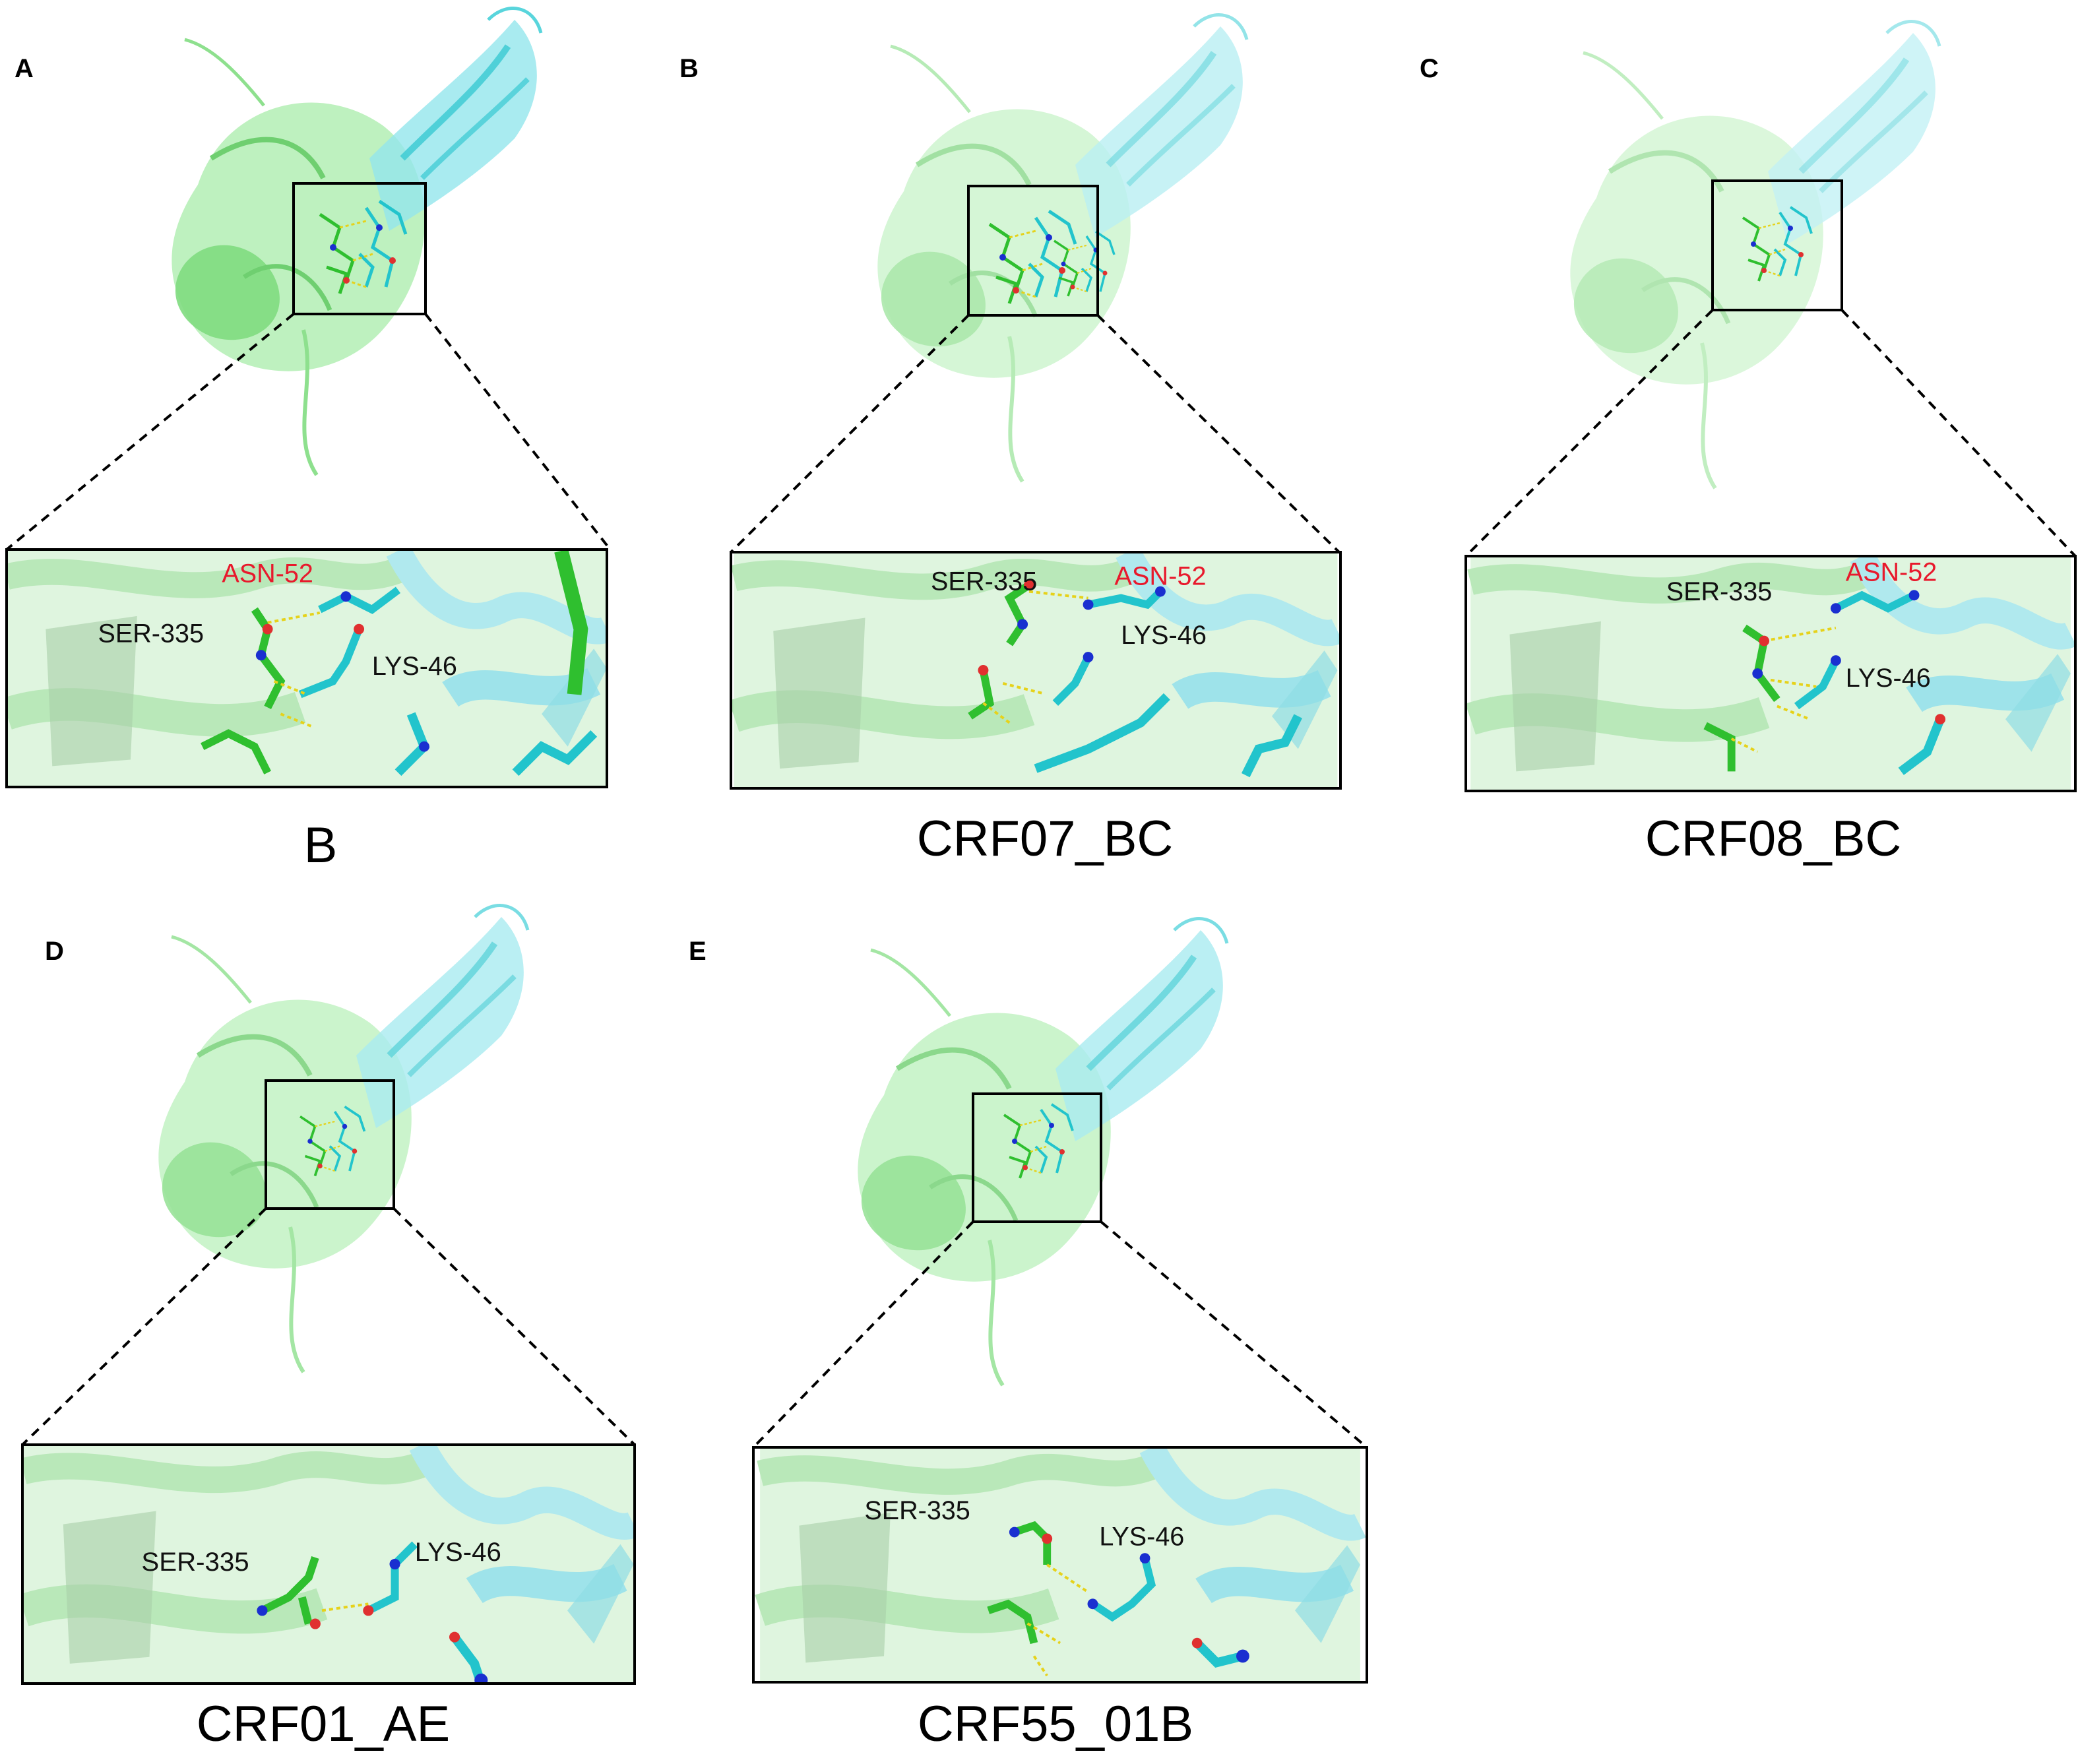 The height and width of the screenshot is (1764, 2078). What do you see at coordinates (1892, 572) in the screenshot?
I see `panel-c-label-asn: ASN-52` at bounding box center [1892, 572].